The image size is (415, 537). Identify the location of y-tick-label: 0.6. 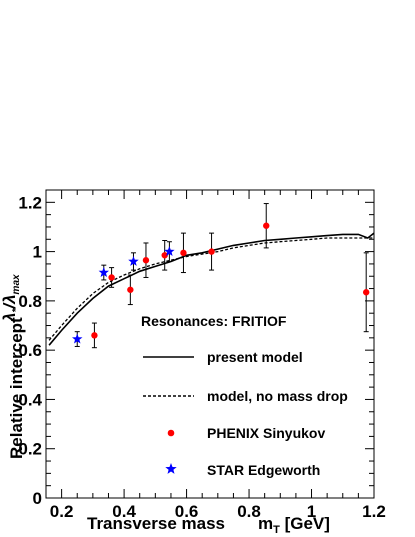
(30, 350).